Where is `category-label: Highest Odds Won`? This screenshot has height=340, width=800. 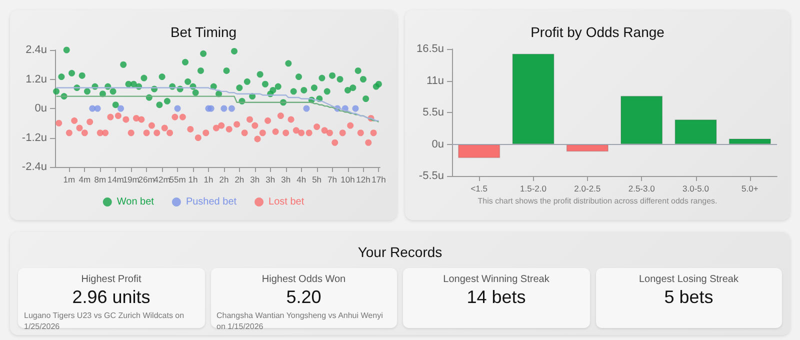 category-label: Highest Odds Won is located at coordinates (303, 279).